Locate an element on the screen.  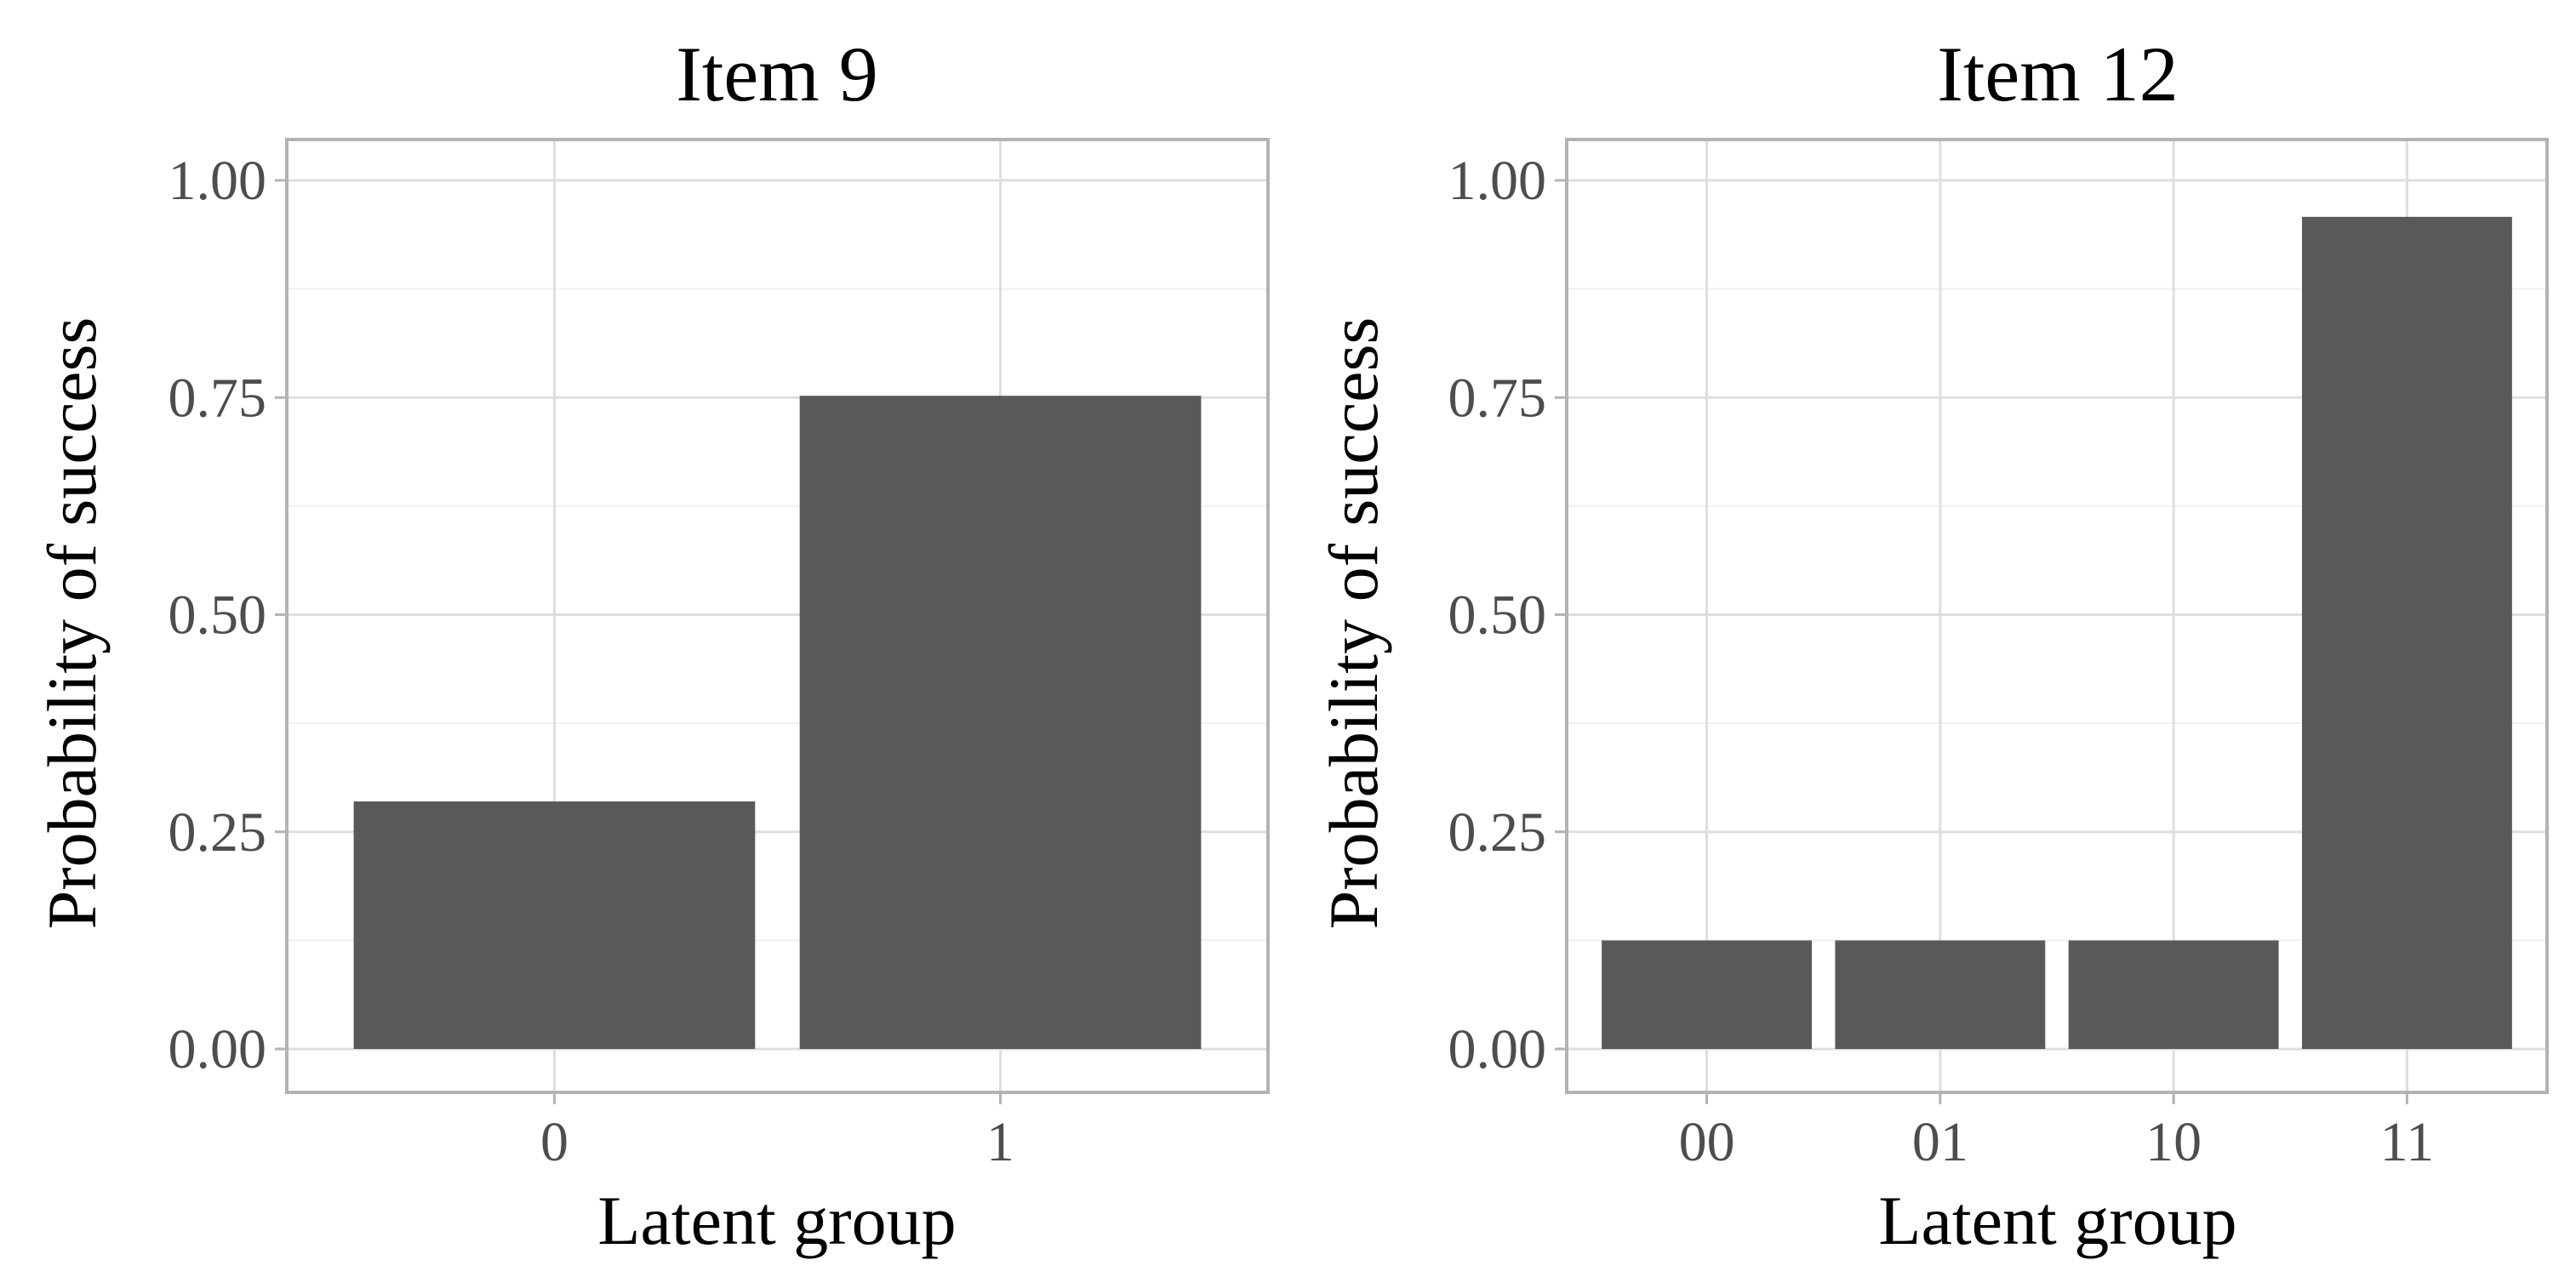
x-tick-label: 0 is located at coordinates (554, 1142).